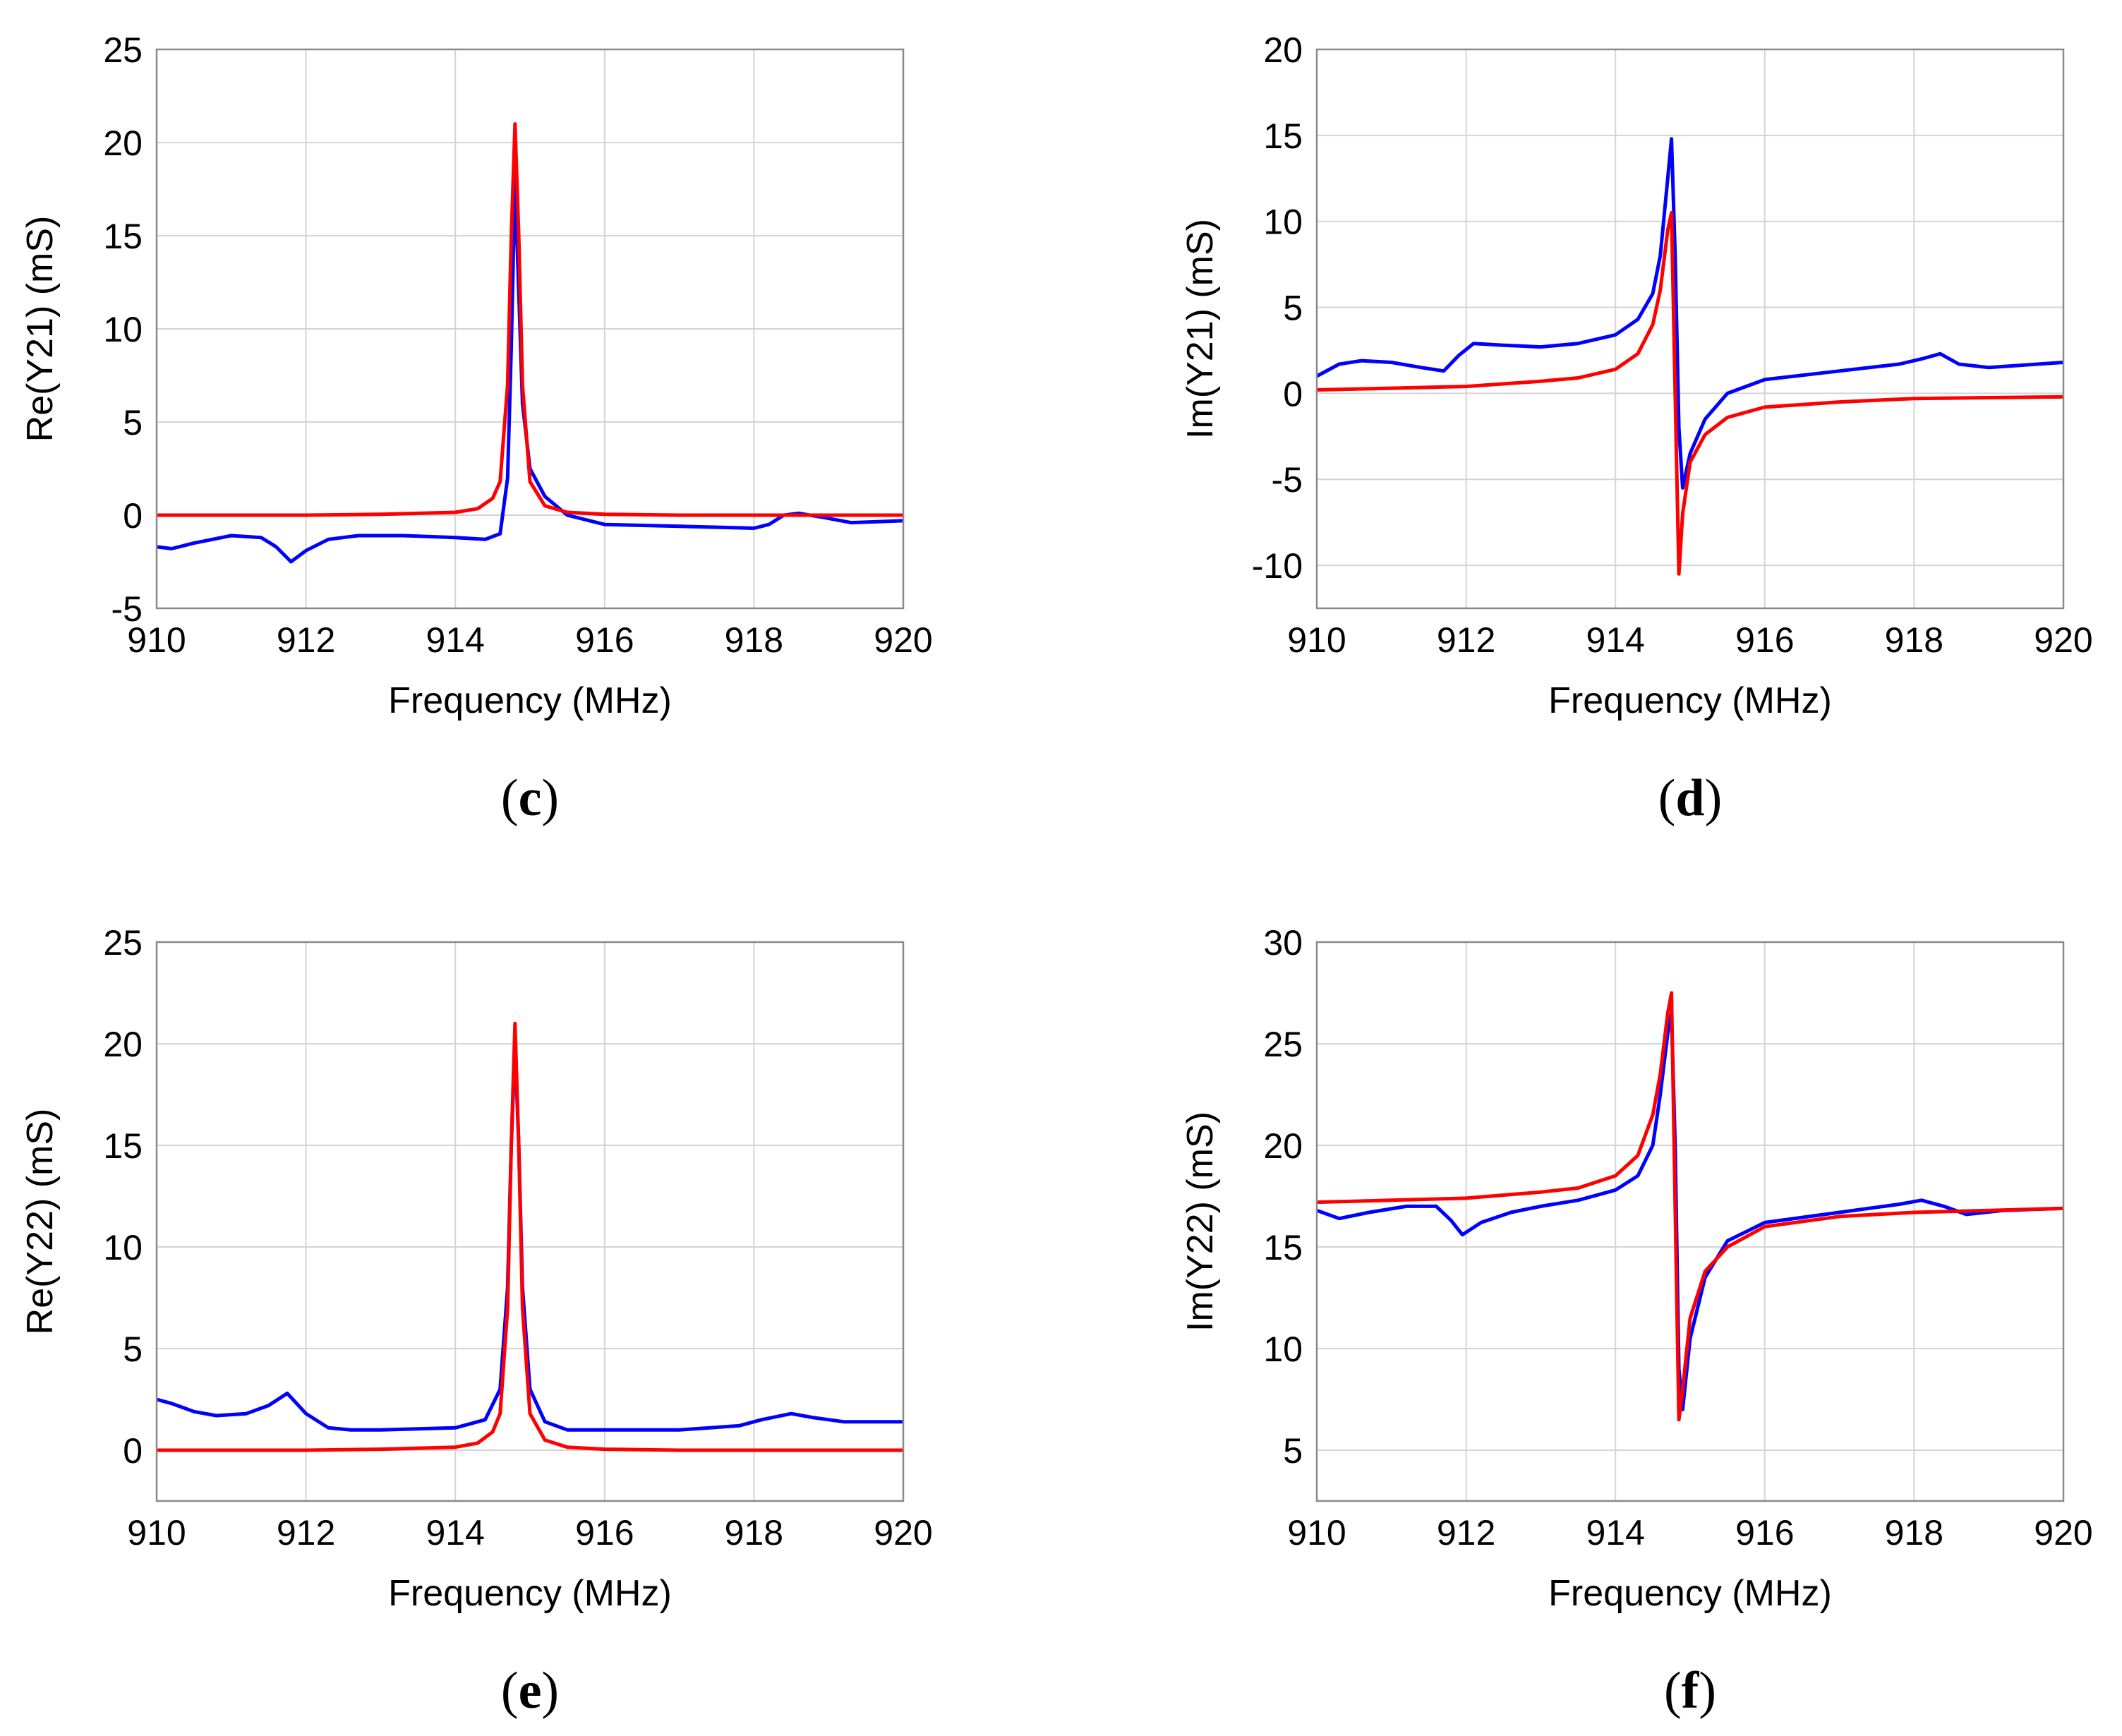  I want to click on panel-caption: (e), so click(530, 1691).